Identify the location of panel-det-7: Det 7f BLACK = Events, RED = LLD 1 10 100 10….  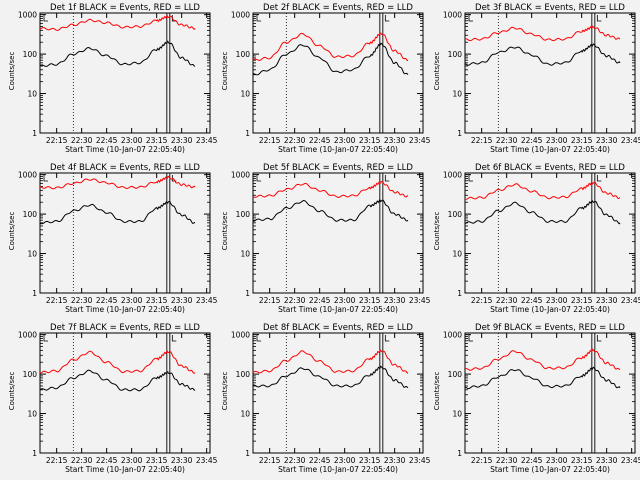
(113, 398).